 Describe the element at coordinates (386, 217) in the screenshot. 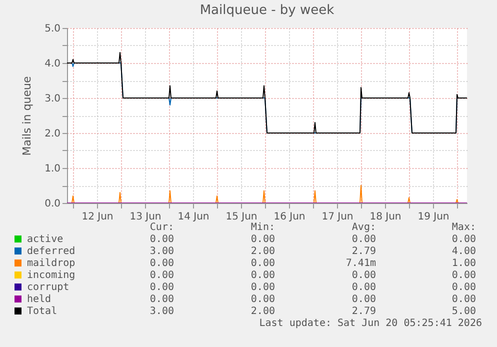

I see `x-tick-label: 18 Jun` at that location.